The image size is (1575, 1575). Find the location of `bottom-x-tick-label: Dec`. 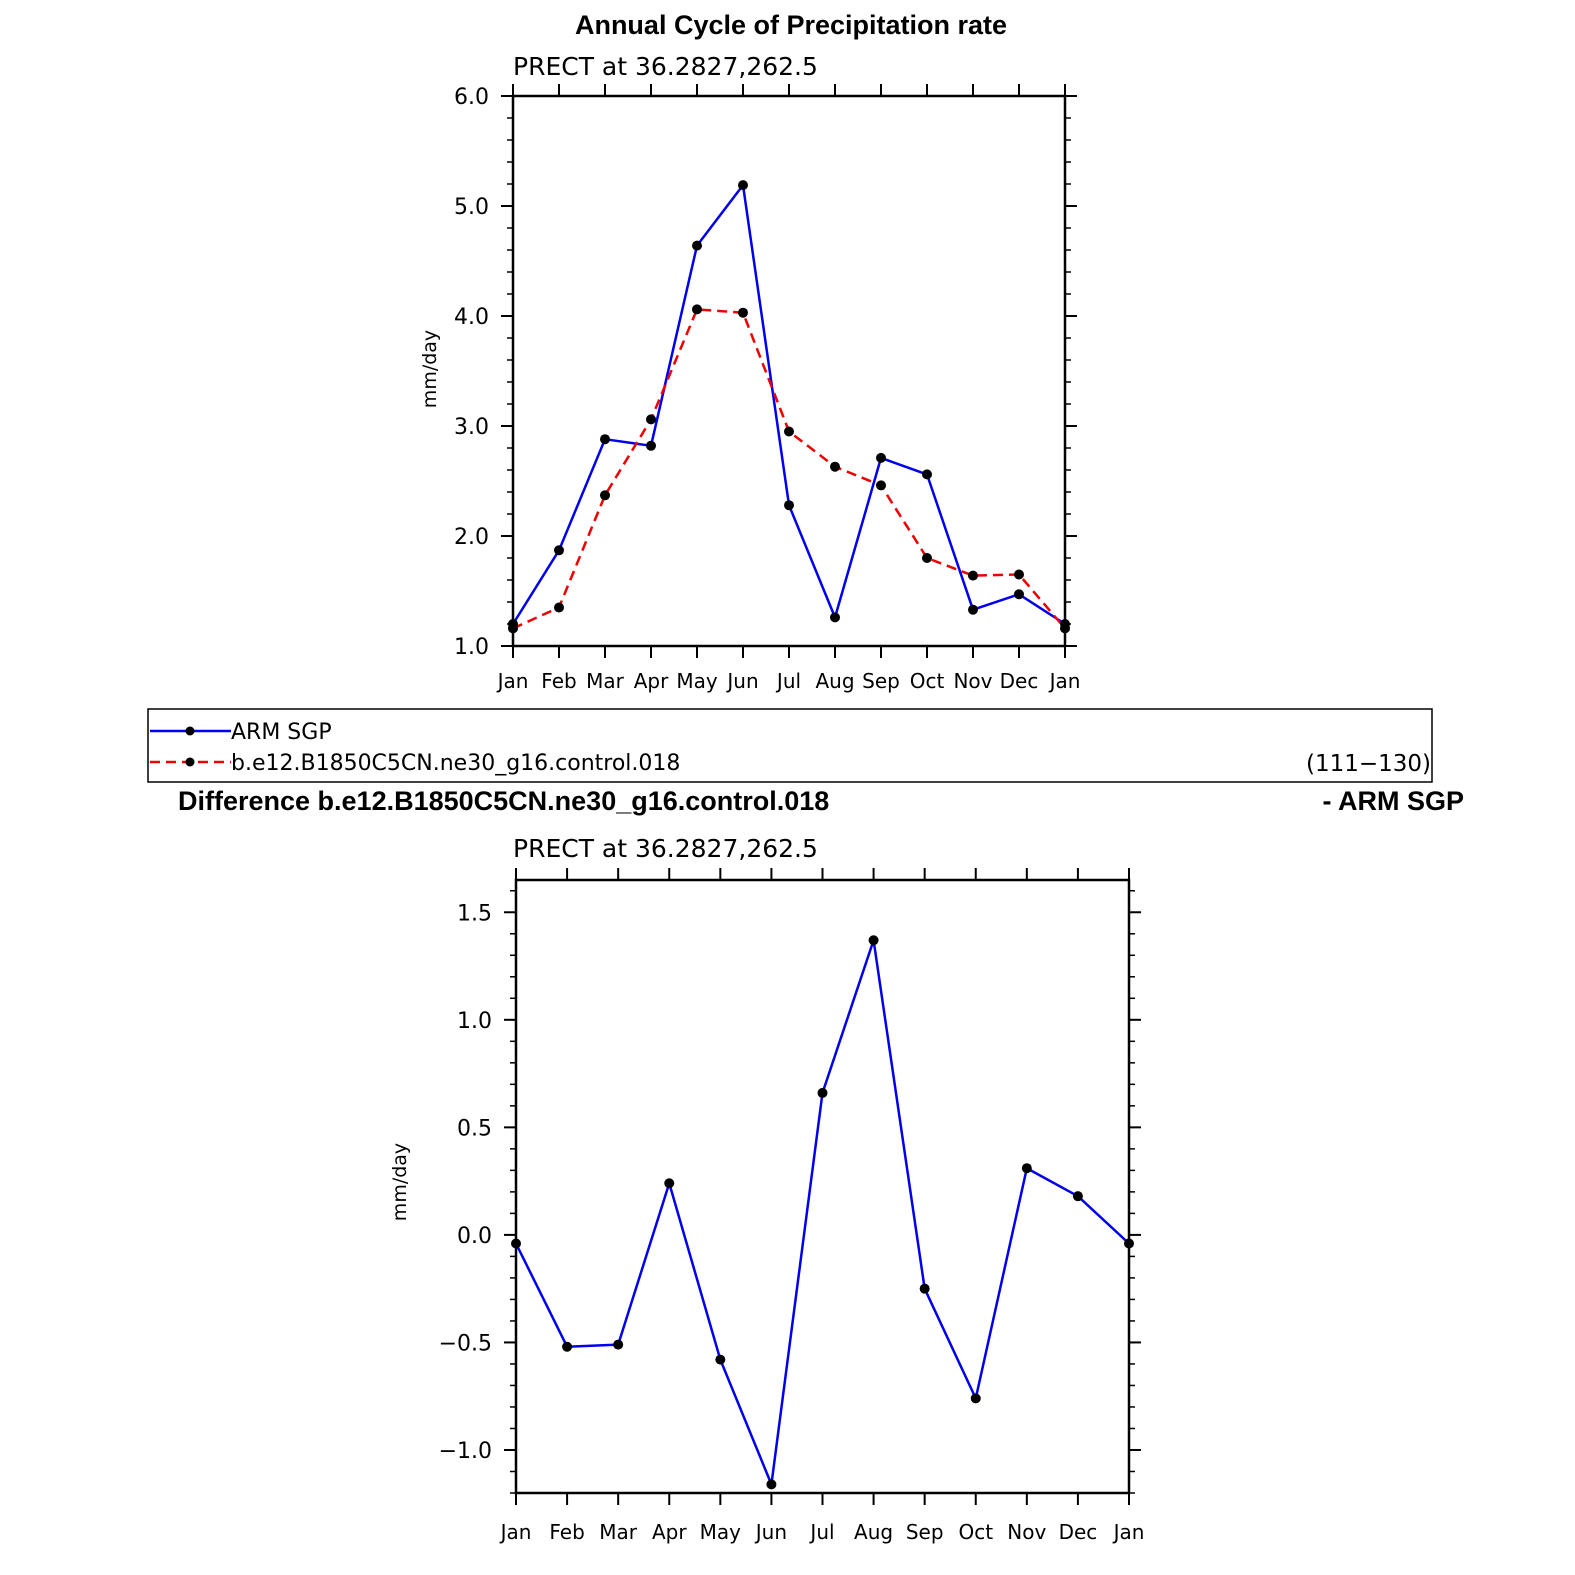

bottom-x-tick-label: Dec is located at coordinates (1078, 1532).